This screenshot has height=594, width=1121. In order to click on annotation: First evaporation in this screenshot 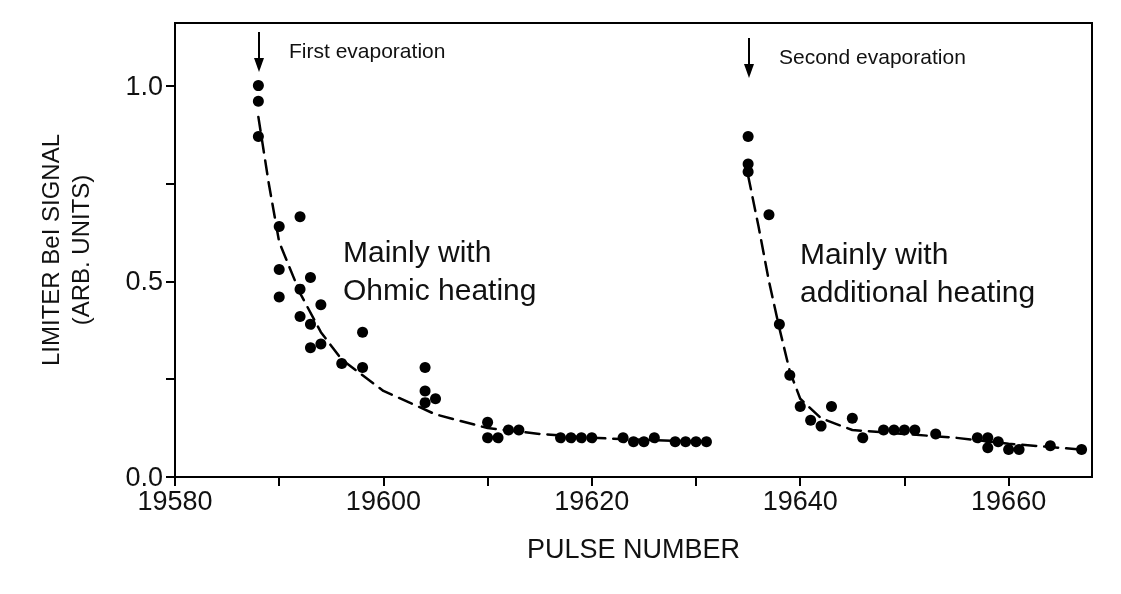, I will do `click(367, 50)`.